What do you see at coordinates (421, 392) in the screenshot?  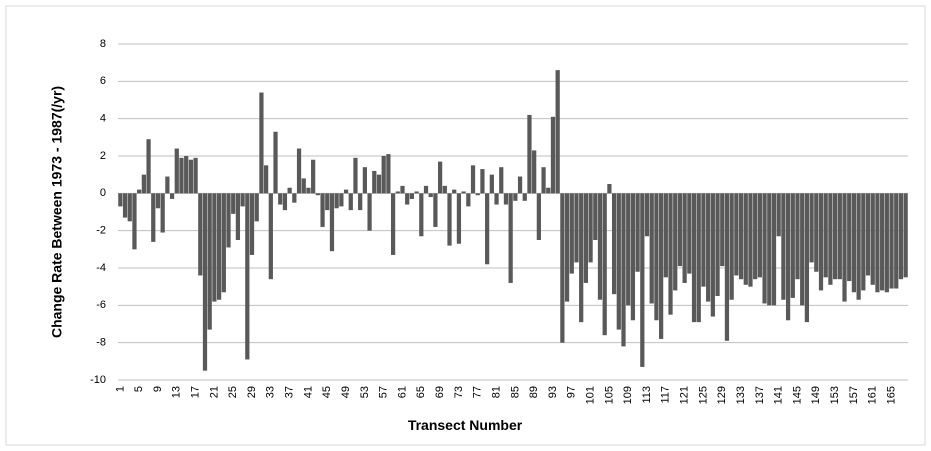 I see `x-tick-label: 65` at bounding box center [421, 392].